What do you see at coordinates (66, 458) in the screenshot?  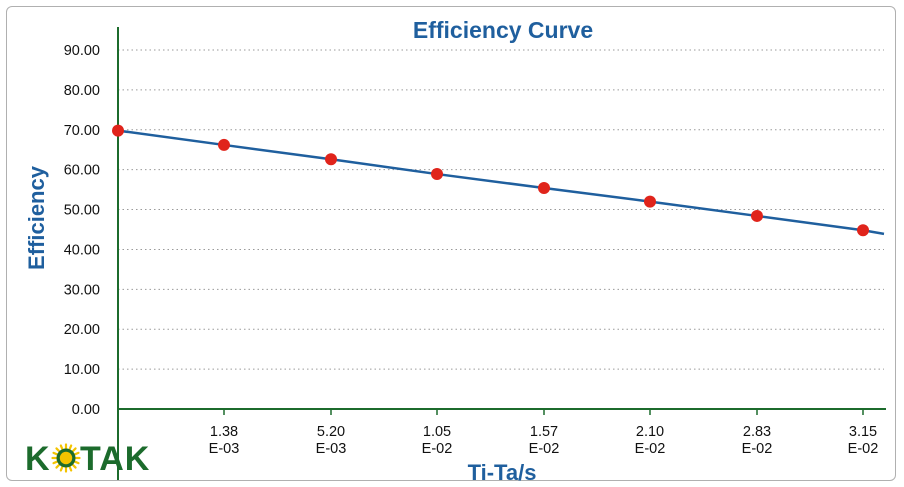 I see `logo-sun-icon` at bounding box center [66, 458].